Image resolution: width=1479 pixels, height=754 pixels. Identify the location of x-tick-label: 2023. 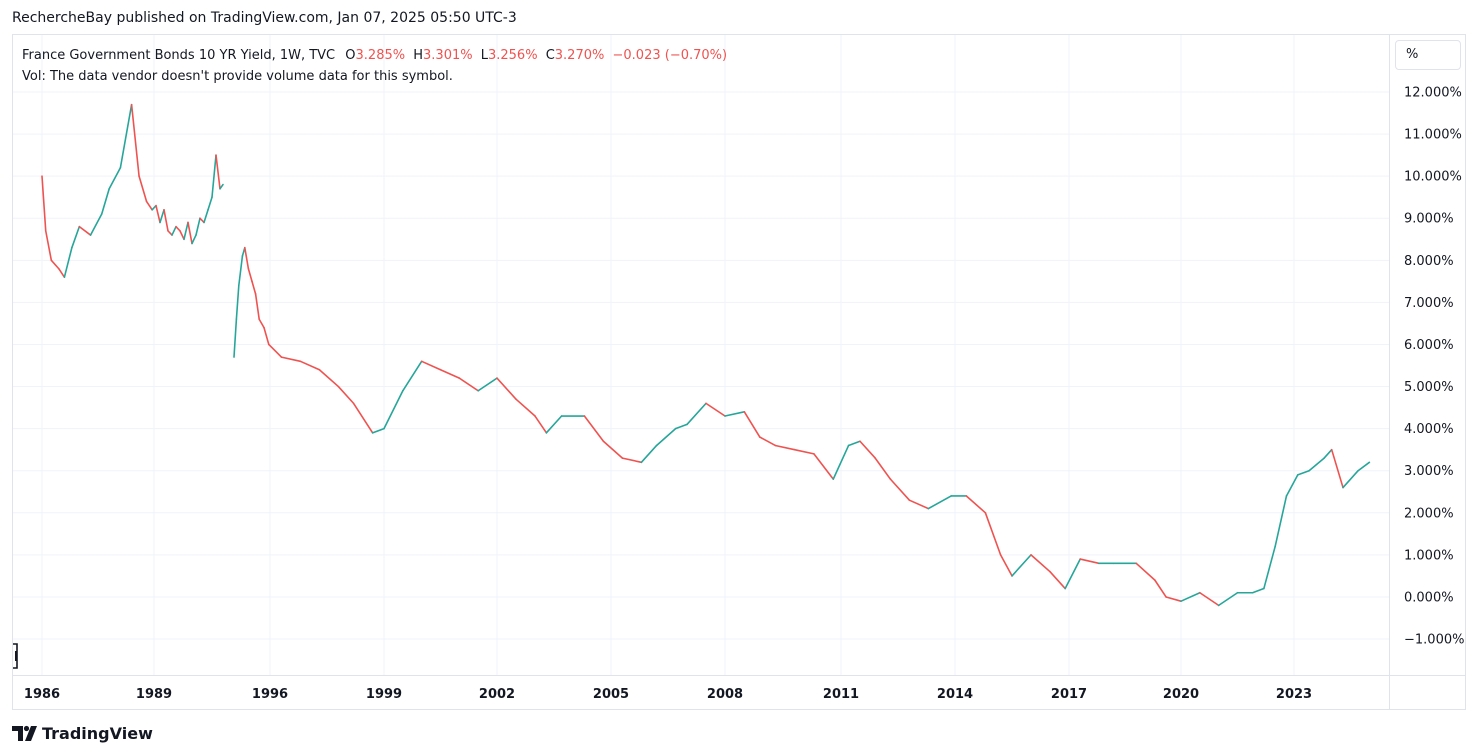
(1294, 694).